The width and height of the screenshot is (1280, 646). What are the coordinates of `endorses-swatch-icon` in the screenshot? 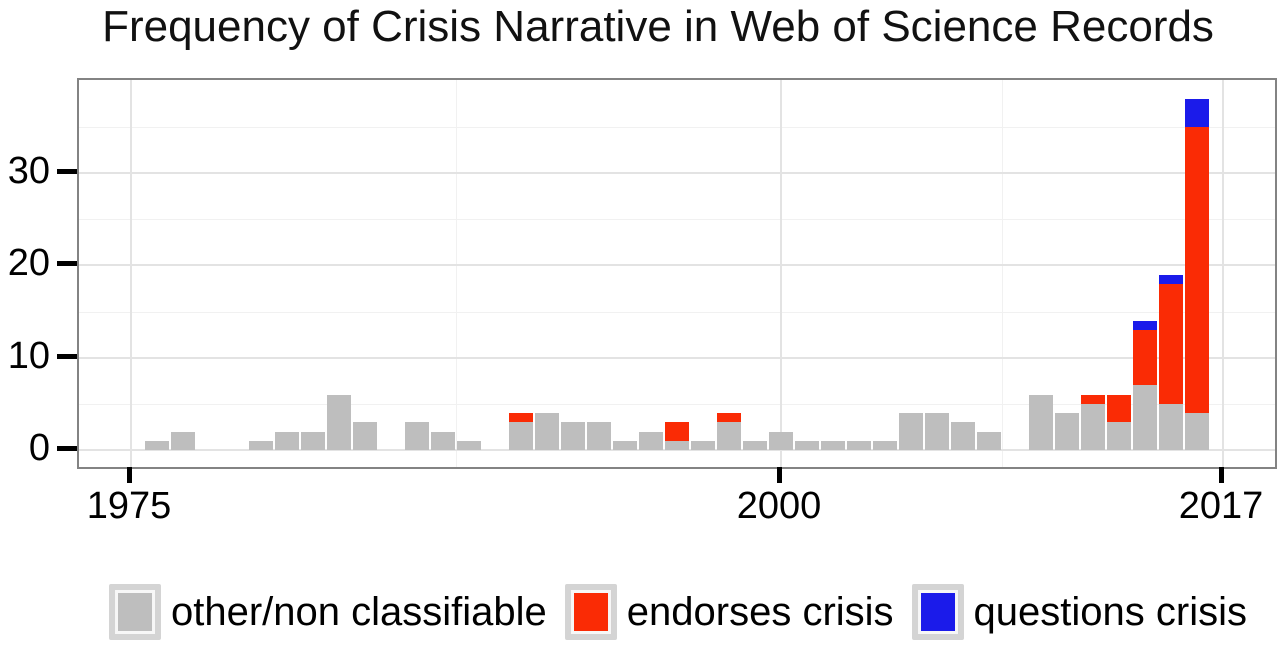 It's located at (590, 612).